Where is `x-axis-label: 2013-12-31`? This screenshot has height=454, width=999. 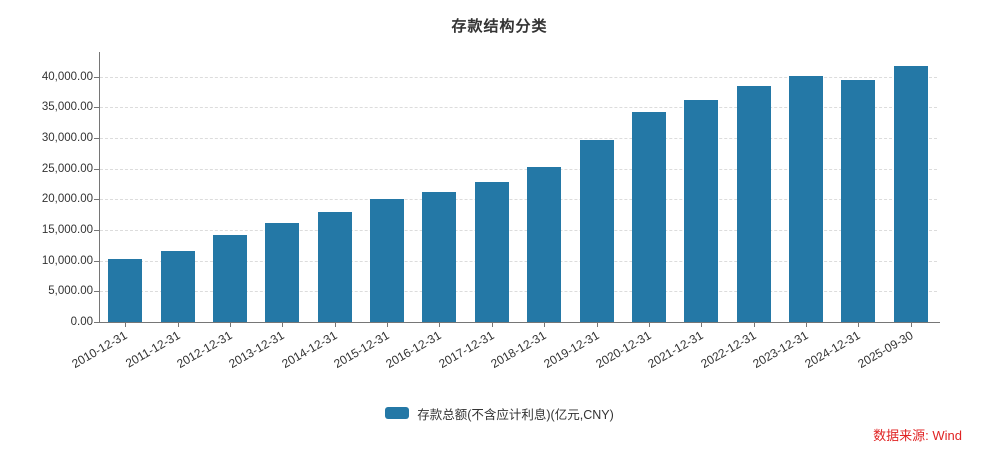 x-axis-label: 2013-12-31 is located at coordinates (256, 349).